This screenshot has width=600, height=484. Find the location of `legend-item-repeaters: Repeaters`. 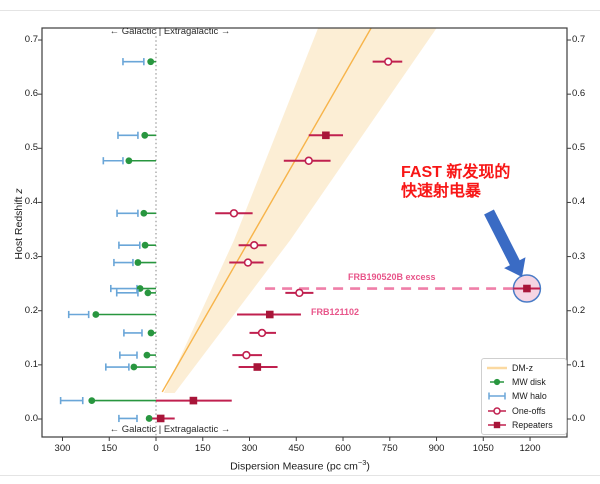

legend-item-repeaters: Repeaters is located at coordinates (524, 424).